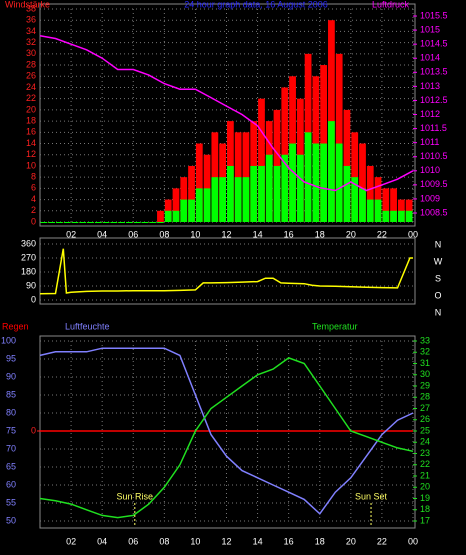  What do you see at coordinates (11, 394) in the screenshot?
I see `y-tick-label: 85` at bounding box center [11, 394].